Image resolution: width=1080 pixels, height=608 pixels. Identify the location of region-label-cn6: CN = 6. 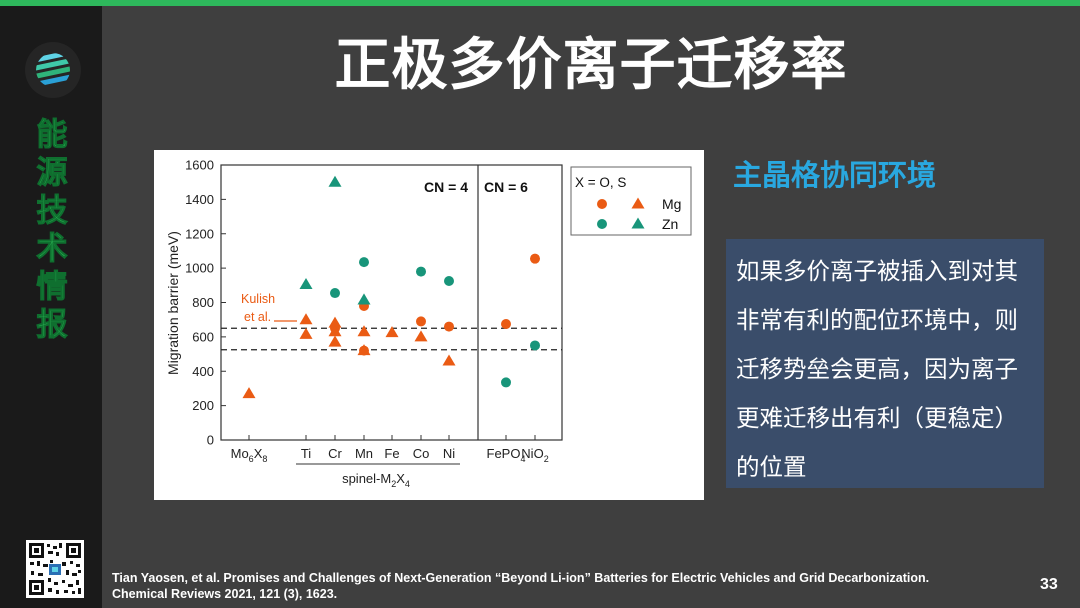
(506, 187).